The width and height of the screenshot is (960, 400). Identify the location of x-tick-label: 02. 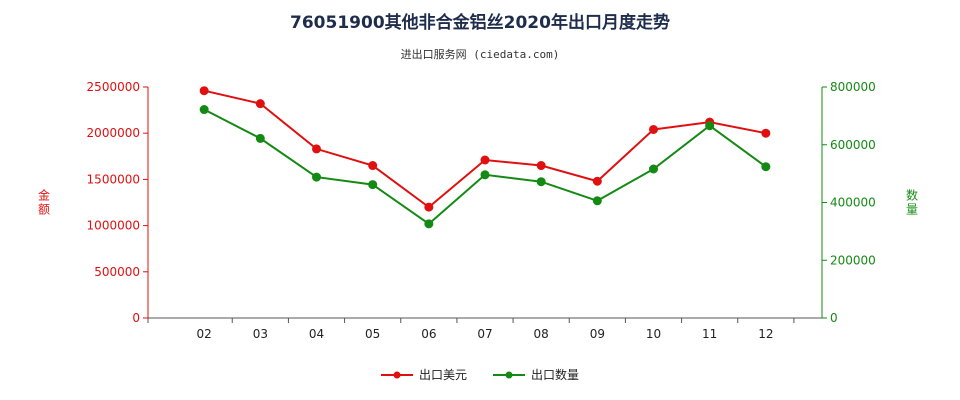
(204, 334).